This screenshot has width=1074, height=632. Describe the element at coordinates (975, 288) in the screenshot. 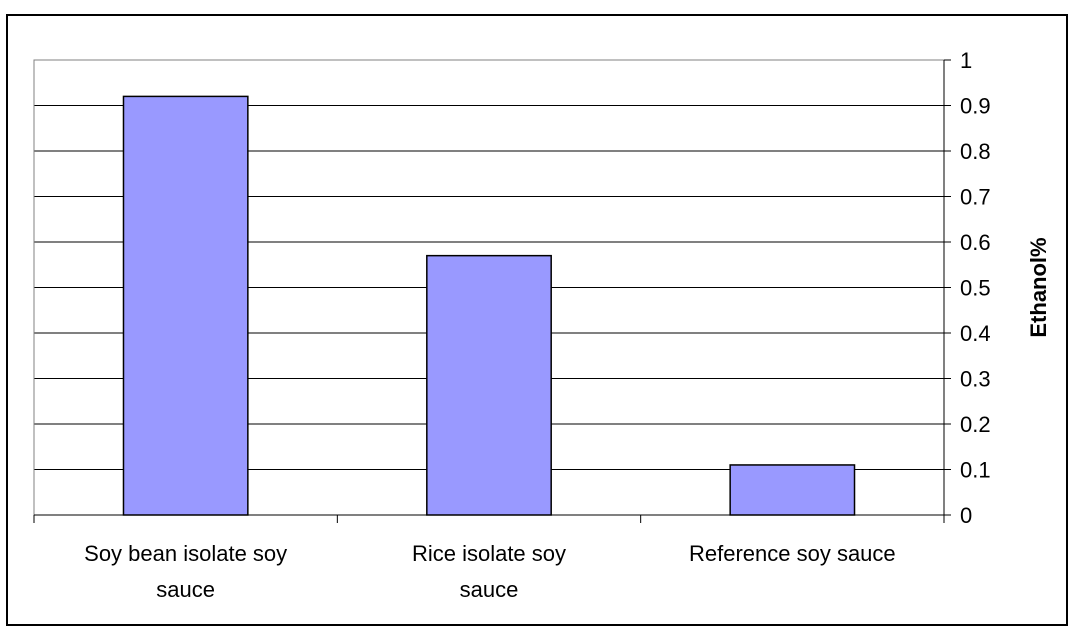

I see `y-tick-label: 0.5` at that location.